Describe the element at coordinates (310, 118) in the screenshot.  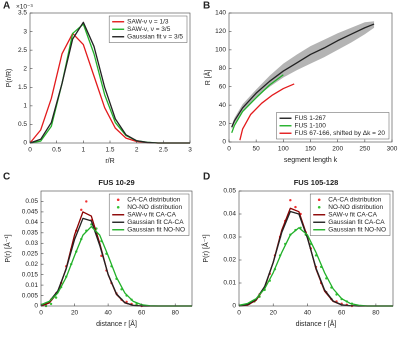
I see `legend-label: FUS 1-267` at that location.